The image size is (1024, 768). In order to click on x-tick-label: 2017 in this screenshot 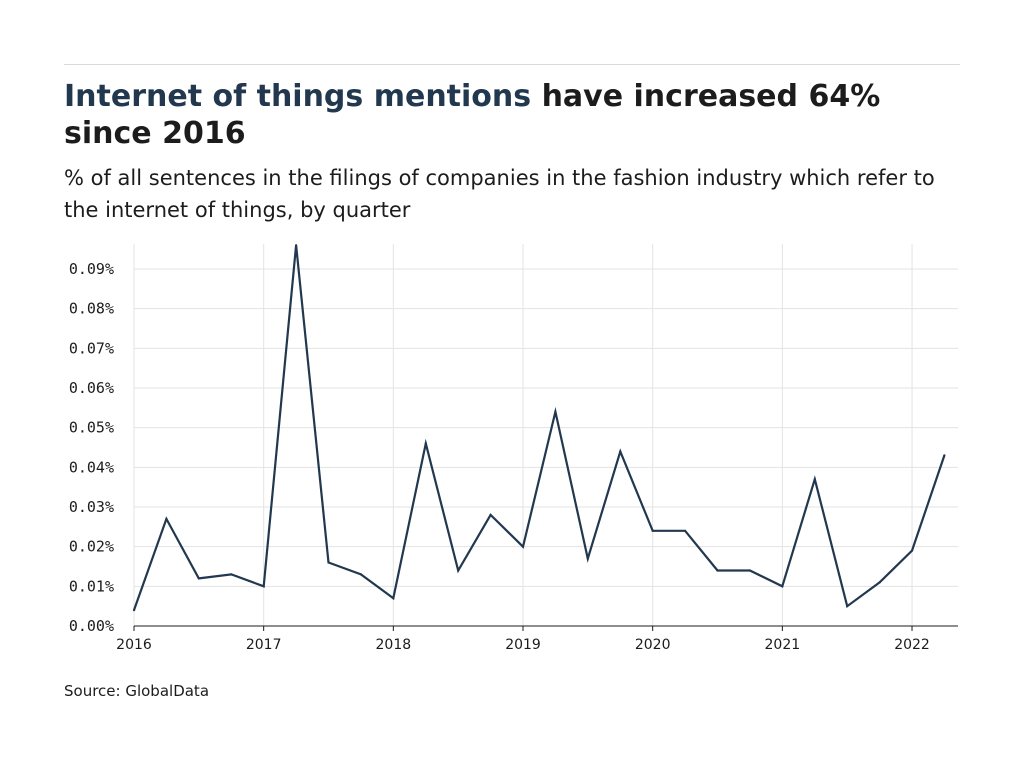, I will do `click(264, 645)`.